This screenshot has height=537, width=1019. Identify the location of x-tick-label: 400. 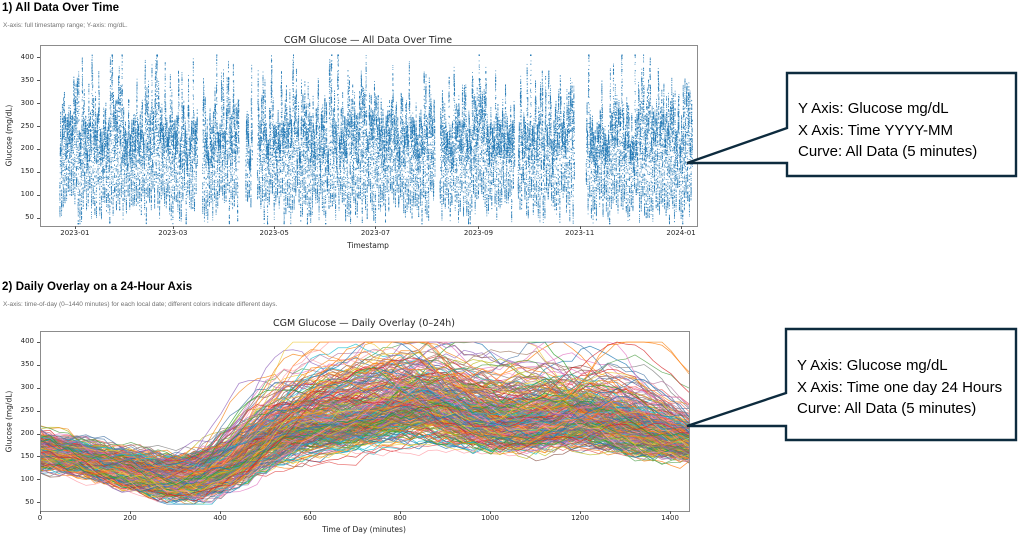
(220, 518).